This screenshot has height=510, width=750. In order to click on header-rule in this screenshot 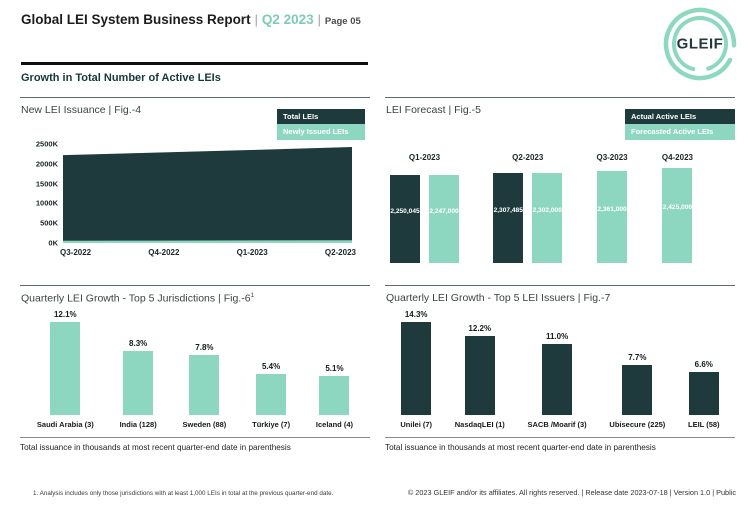, I will do `click(194, 63)`.